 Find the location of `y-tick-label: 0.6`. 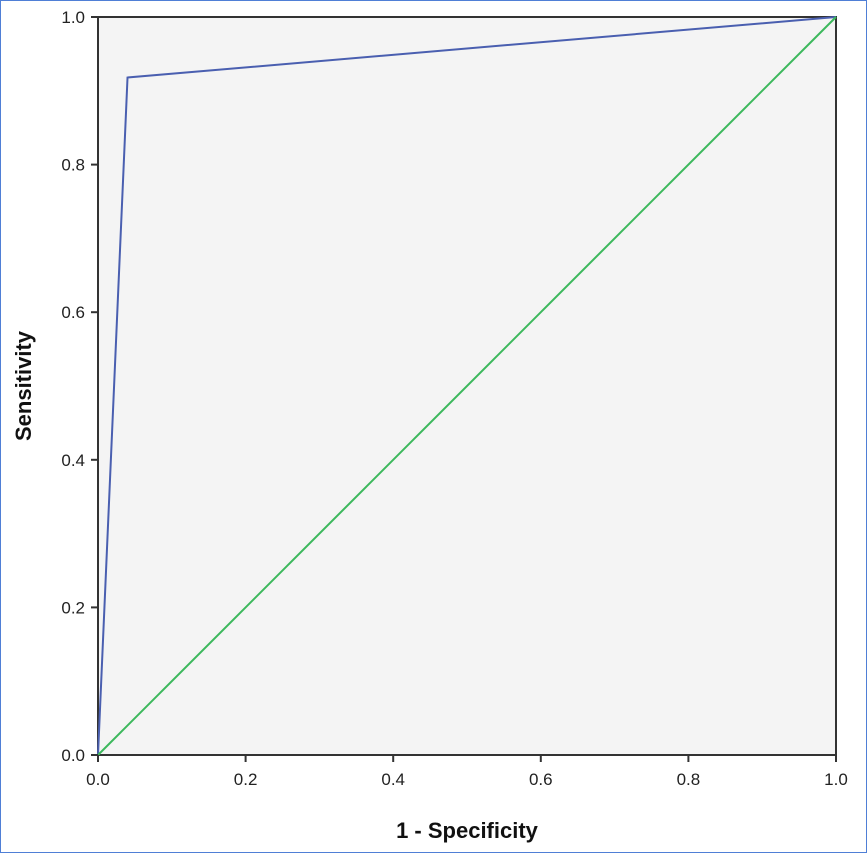

y-tick-label: 0.6 is located at coordinates (73, 312).